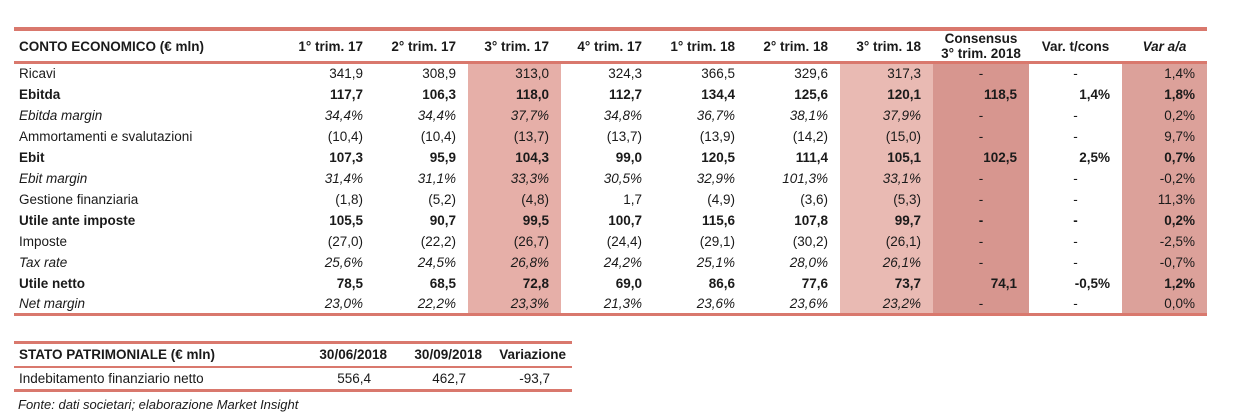  Describe the element at coordinates (886, 304) in the screenshot. I see `table-cell: 23,2%` at that location.